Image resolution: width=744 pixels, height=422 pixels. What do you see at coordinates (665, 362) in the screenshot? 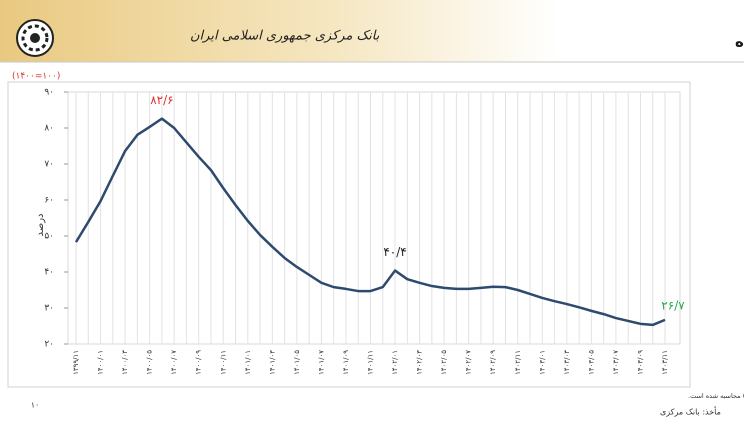
I see `x-tick-label: ۱۴۰۳/۱۱` at bounding box center [665, 362].